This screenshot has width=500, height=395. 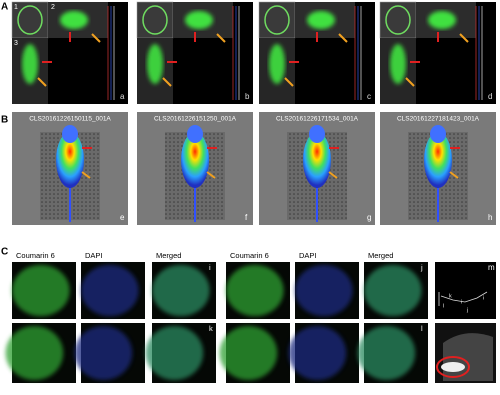 What do you see at coordinates (369, 217) in the screenshot?
I see `label: g` at bounding box center [369, 217].